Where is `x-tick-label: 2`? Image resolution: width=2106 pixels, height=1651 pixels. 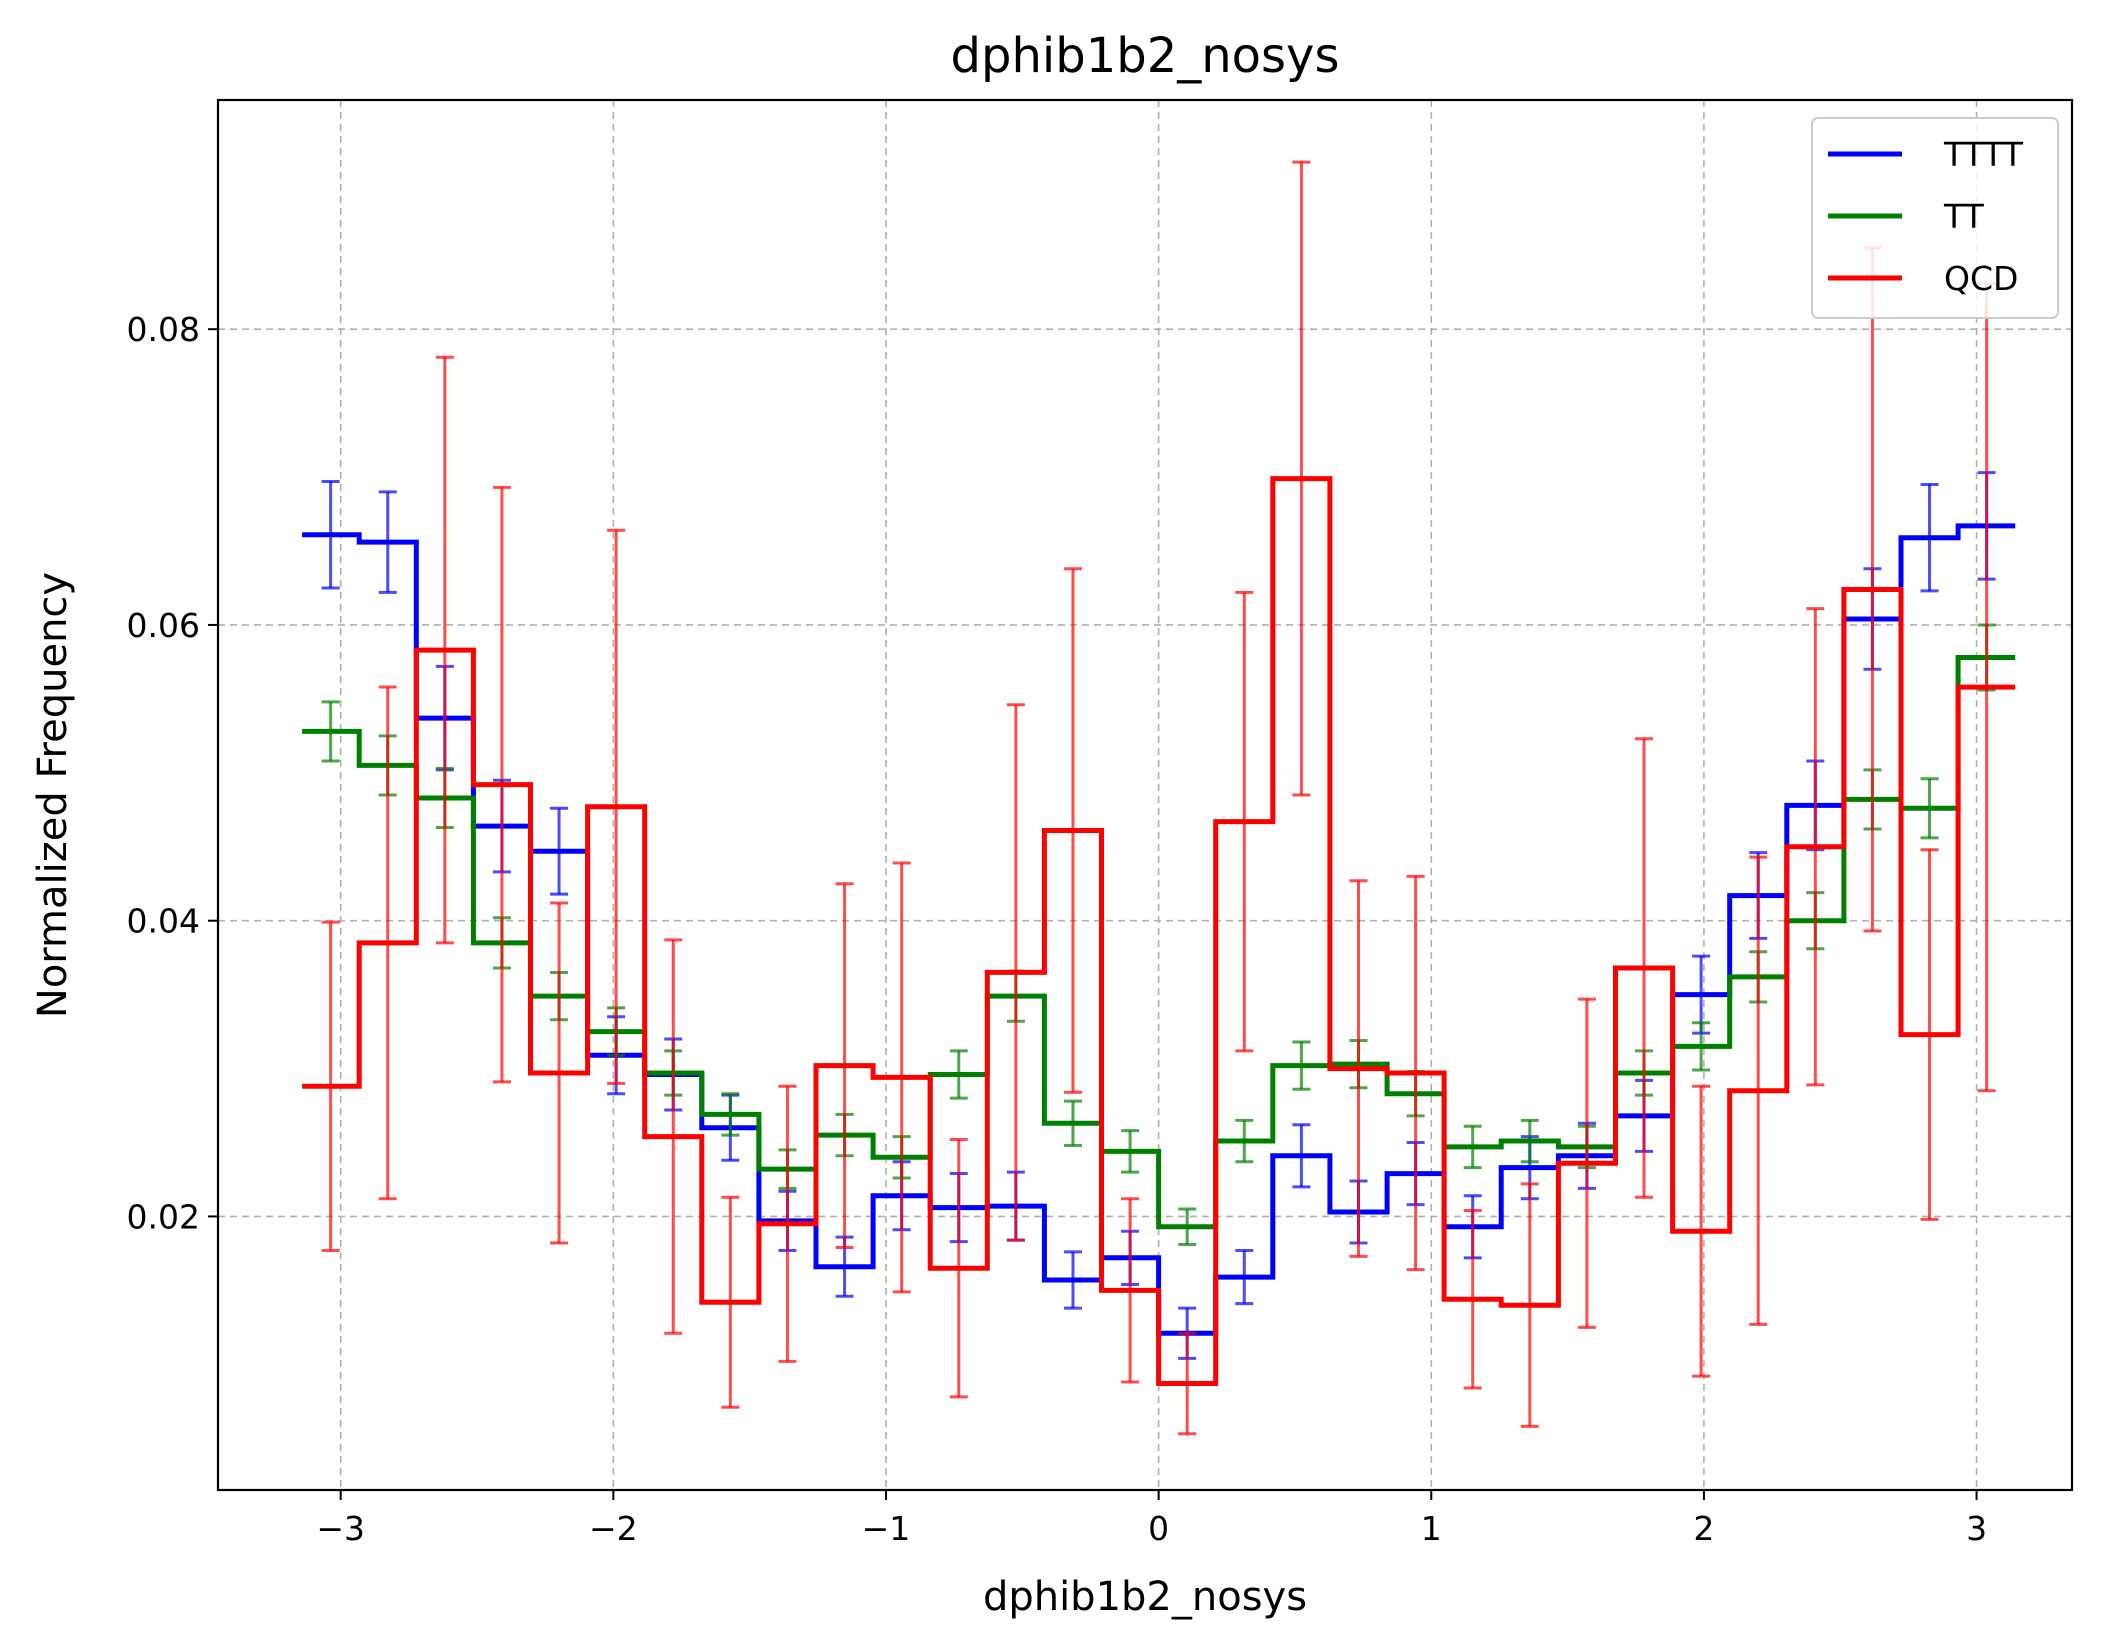 x-tick-label: 2 is located at coordinates (1703, 1528).